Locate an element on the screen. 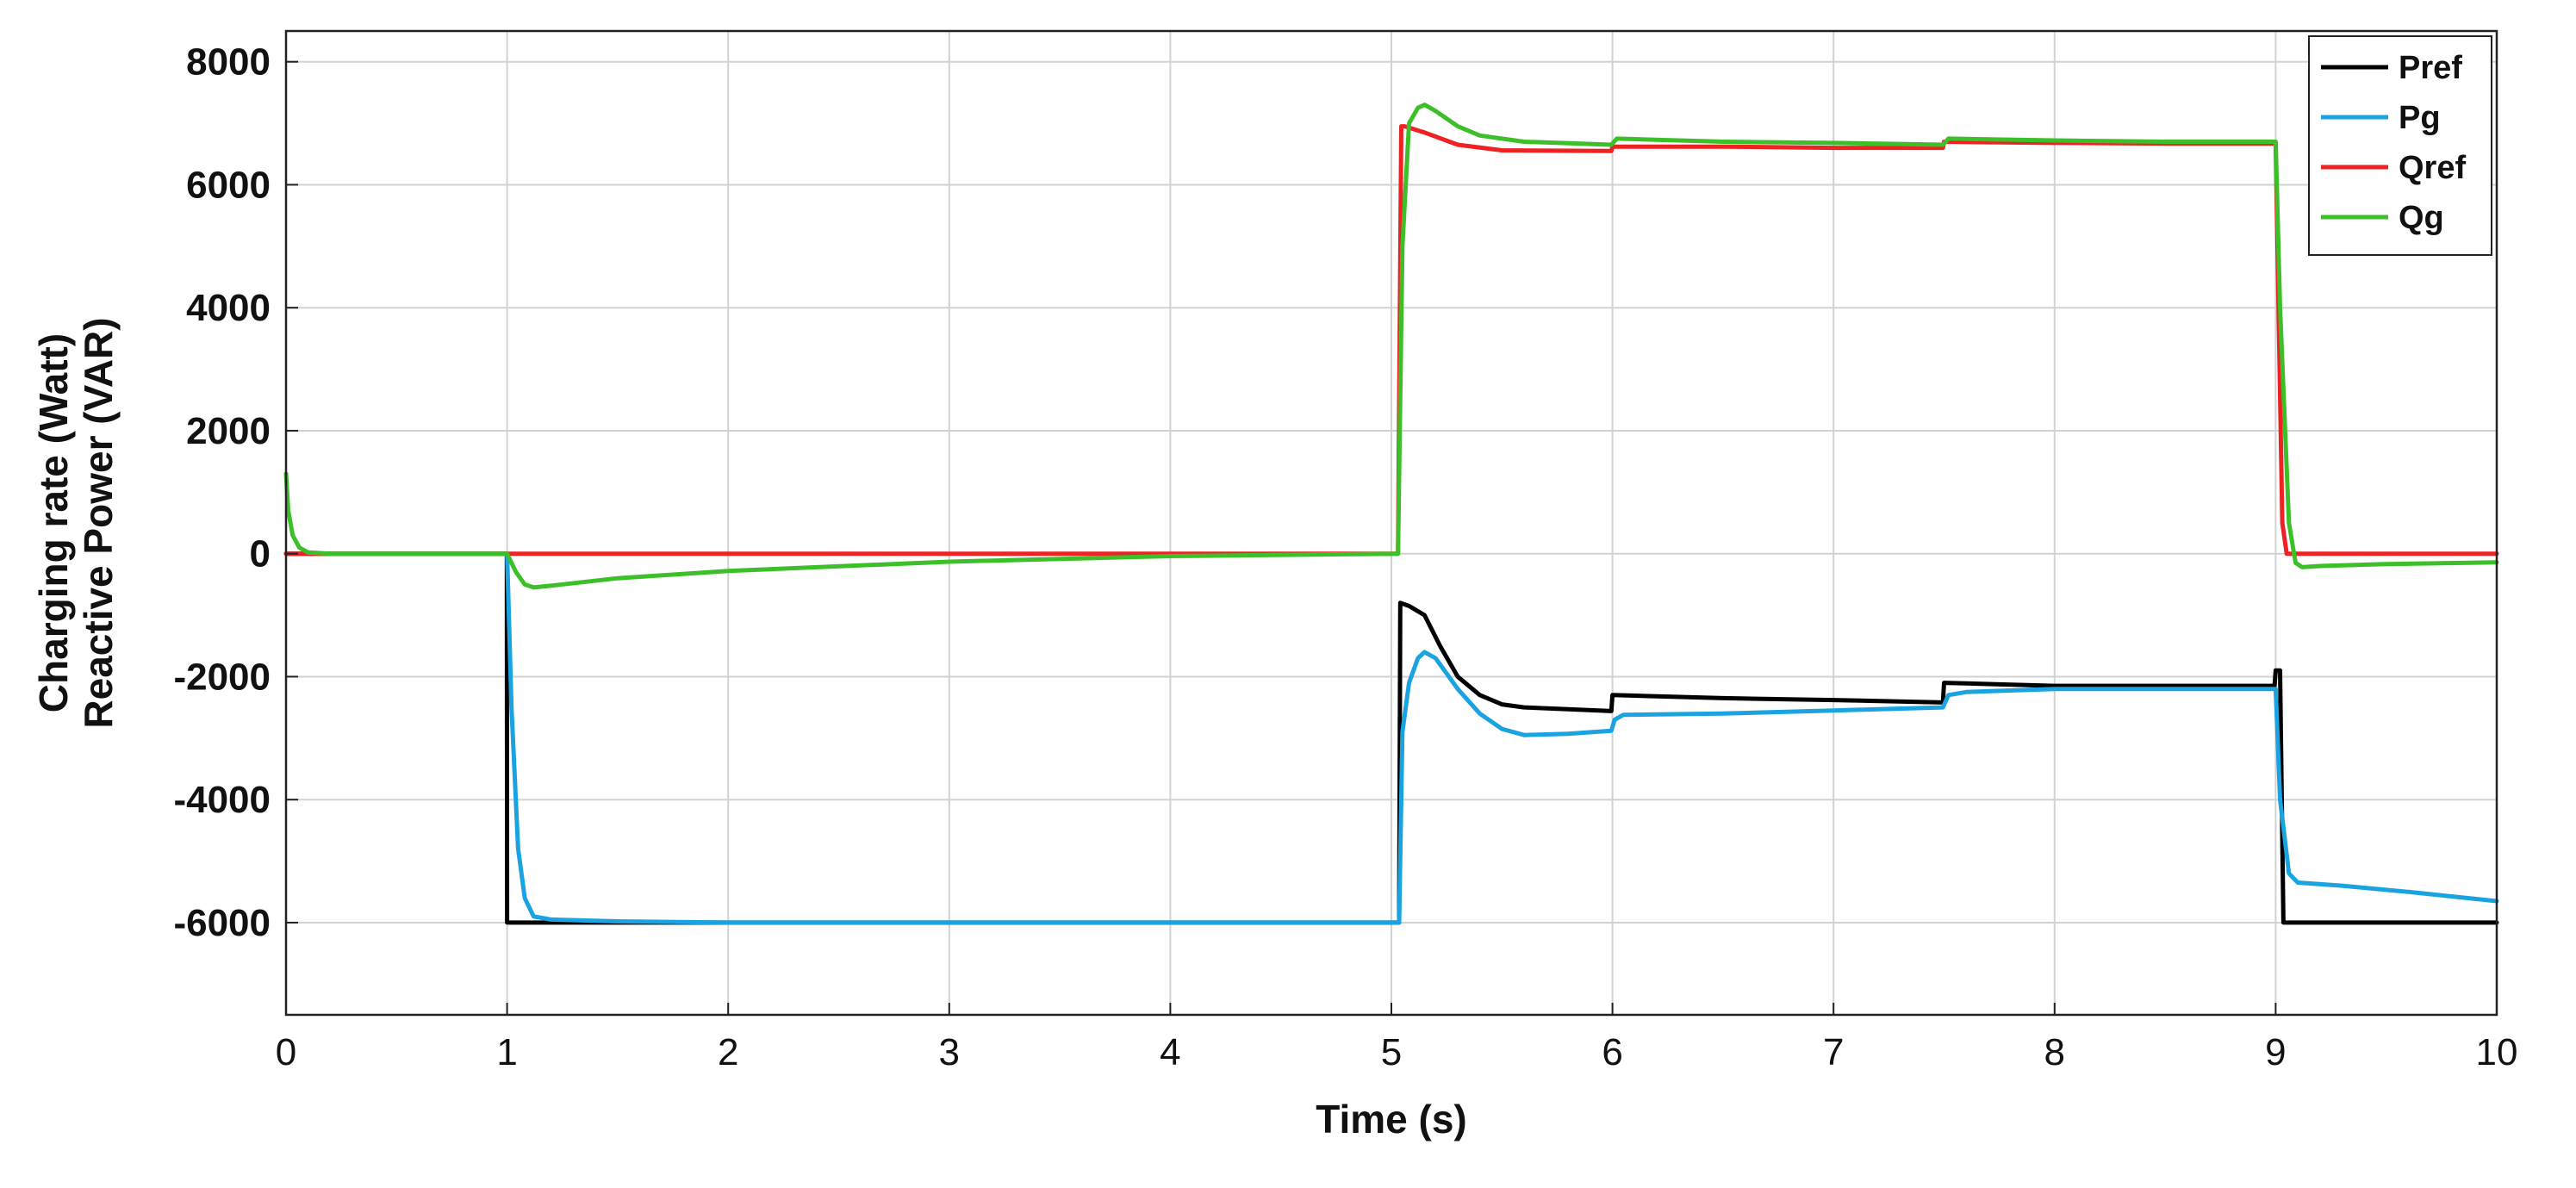 This screenshot has width=2576, height=1188. y-axis-ticks: -6000 -4000 -2000 0 2000 4000 6000 8000 is located at coordinates (236, 492).